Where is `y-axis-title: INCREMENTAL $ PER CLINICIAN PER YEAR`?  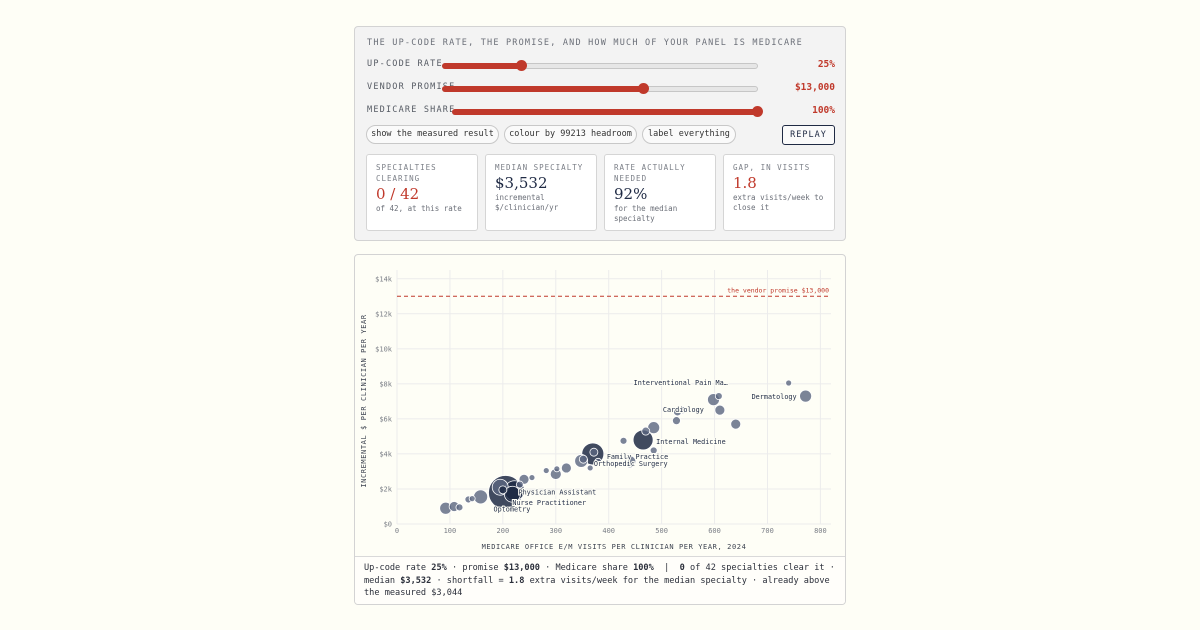 y-axis-title: INCREMENTAL $ PER CLINICIAN PER YEAR is located at coordinates (364, 401).